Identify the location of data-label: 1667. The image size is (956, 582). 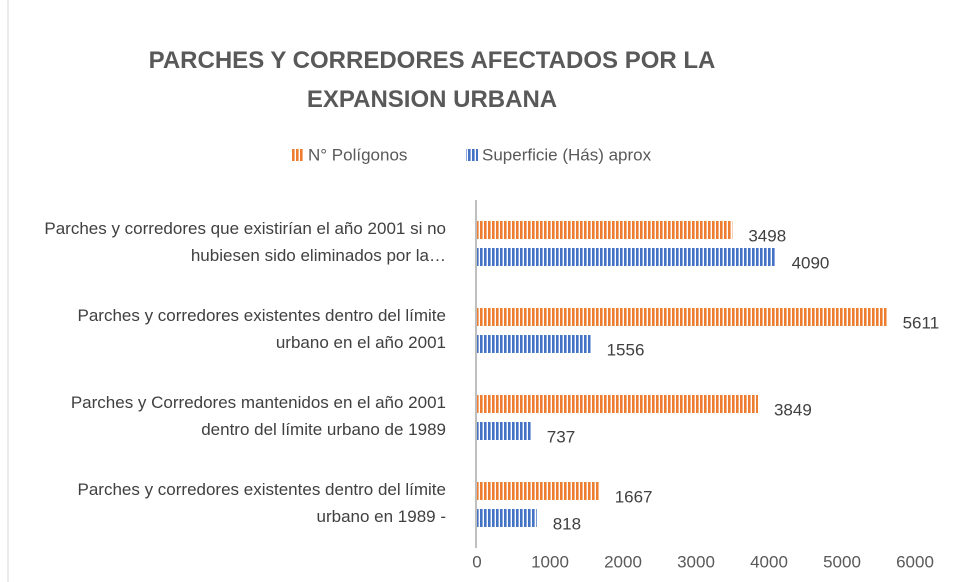
(634, 496).